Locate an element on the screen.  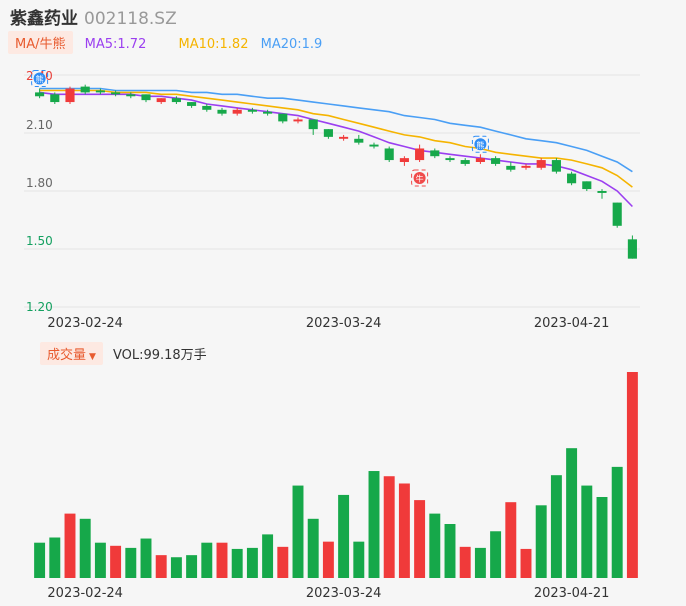
volume-label: 成交量 is located at coordinates (67, 355).